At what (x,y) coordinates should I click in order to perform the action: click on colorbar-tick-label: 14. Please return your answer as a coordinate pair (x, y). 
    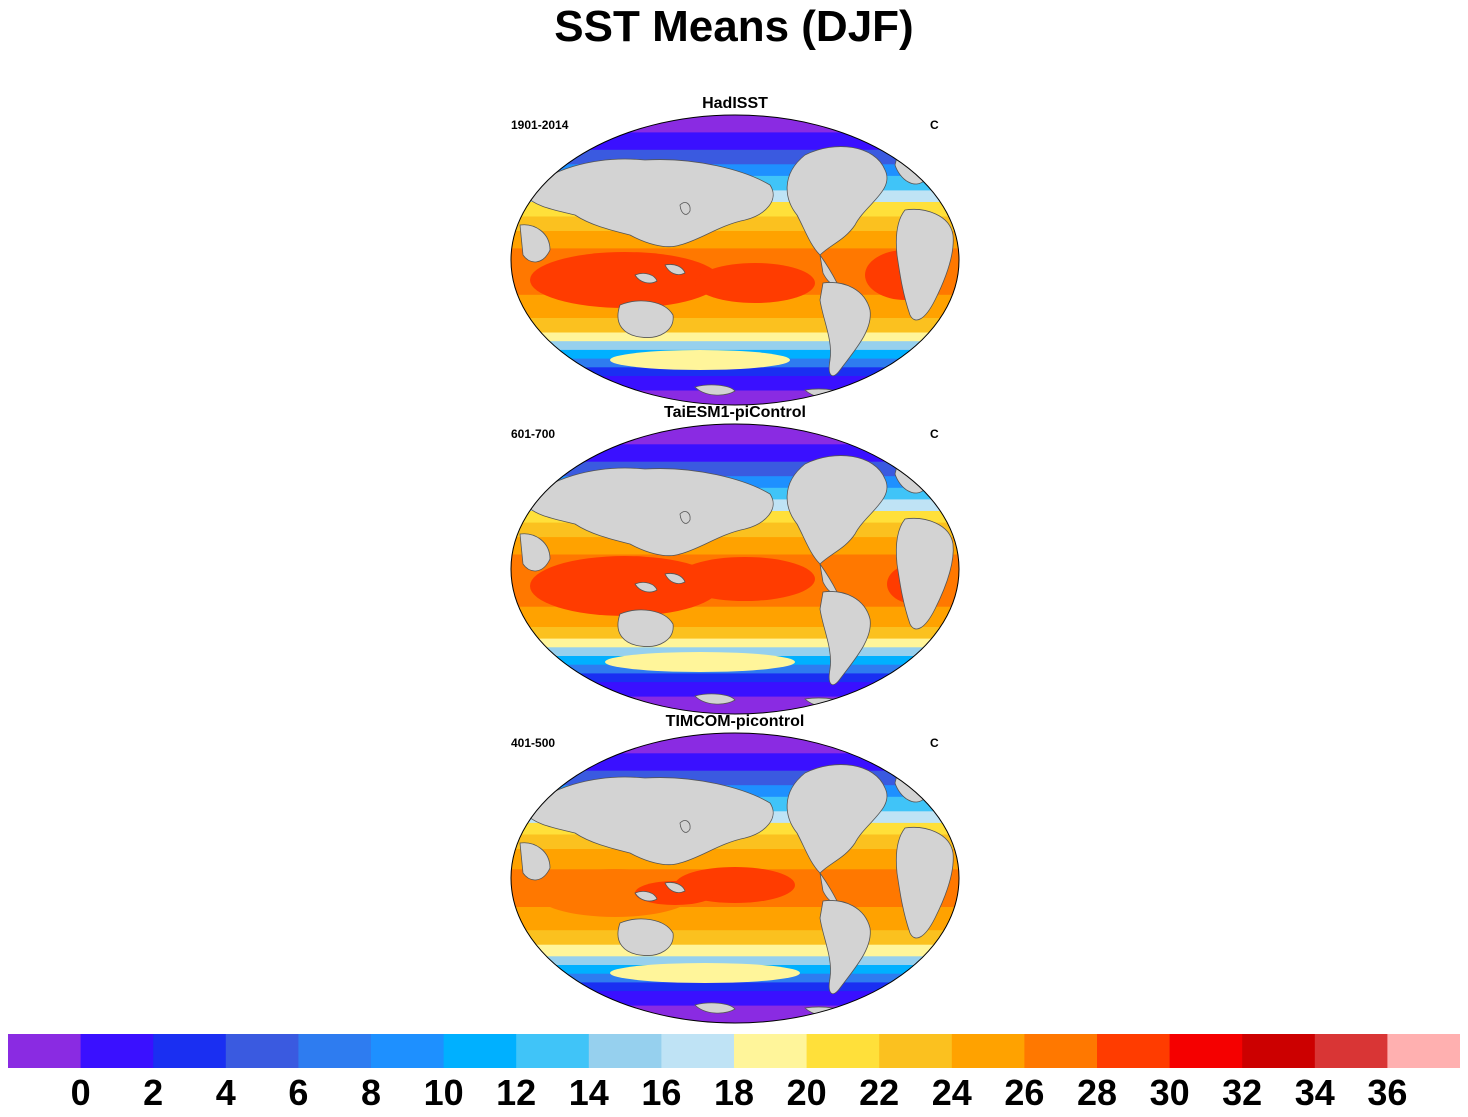
    Looking at the image, I should click on (588, 1092).